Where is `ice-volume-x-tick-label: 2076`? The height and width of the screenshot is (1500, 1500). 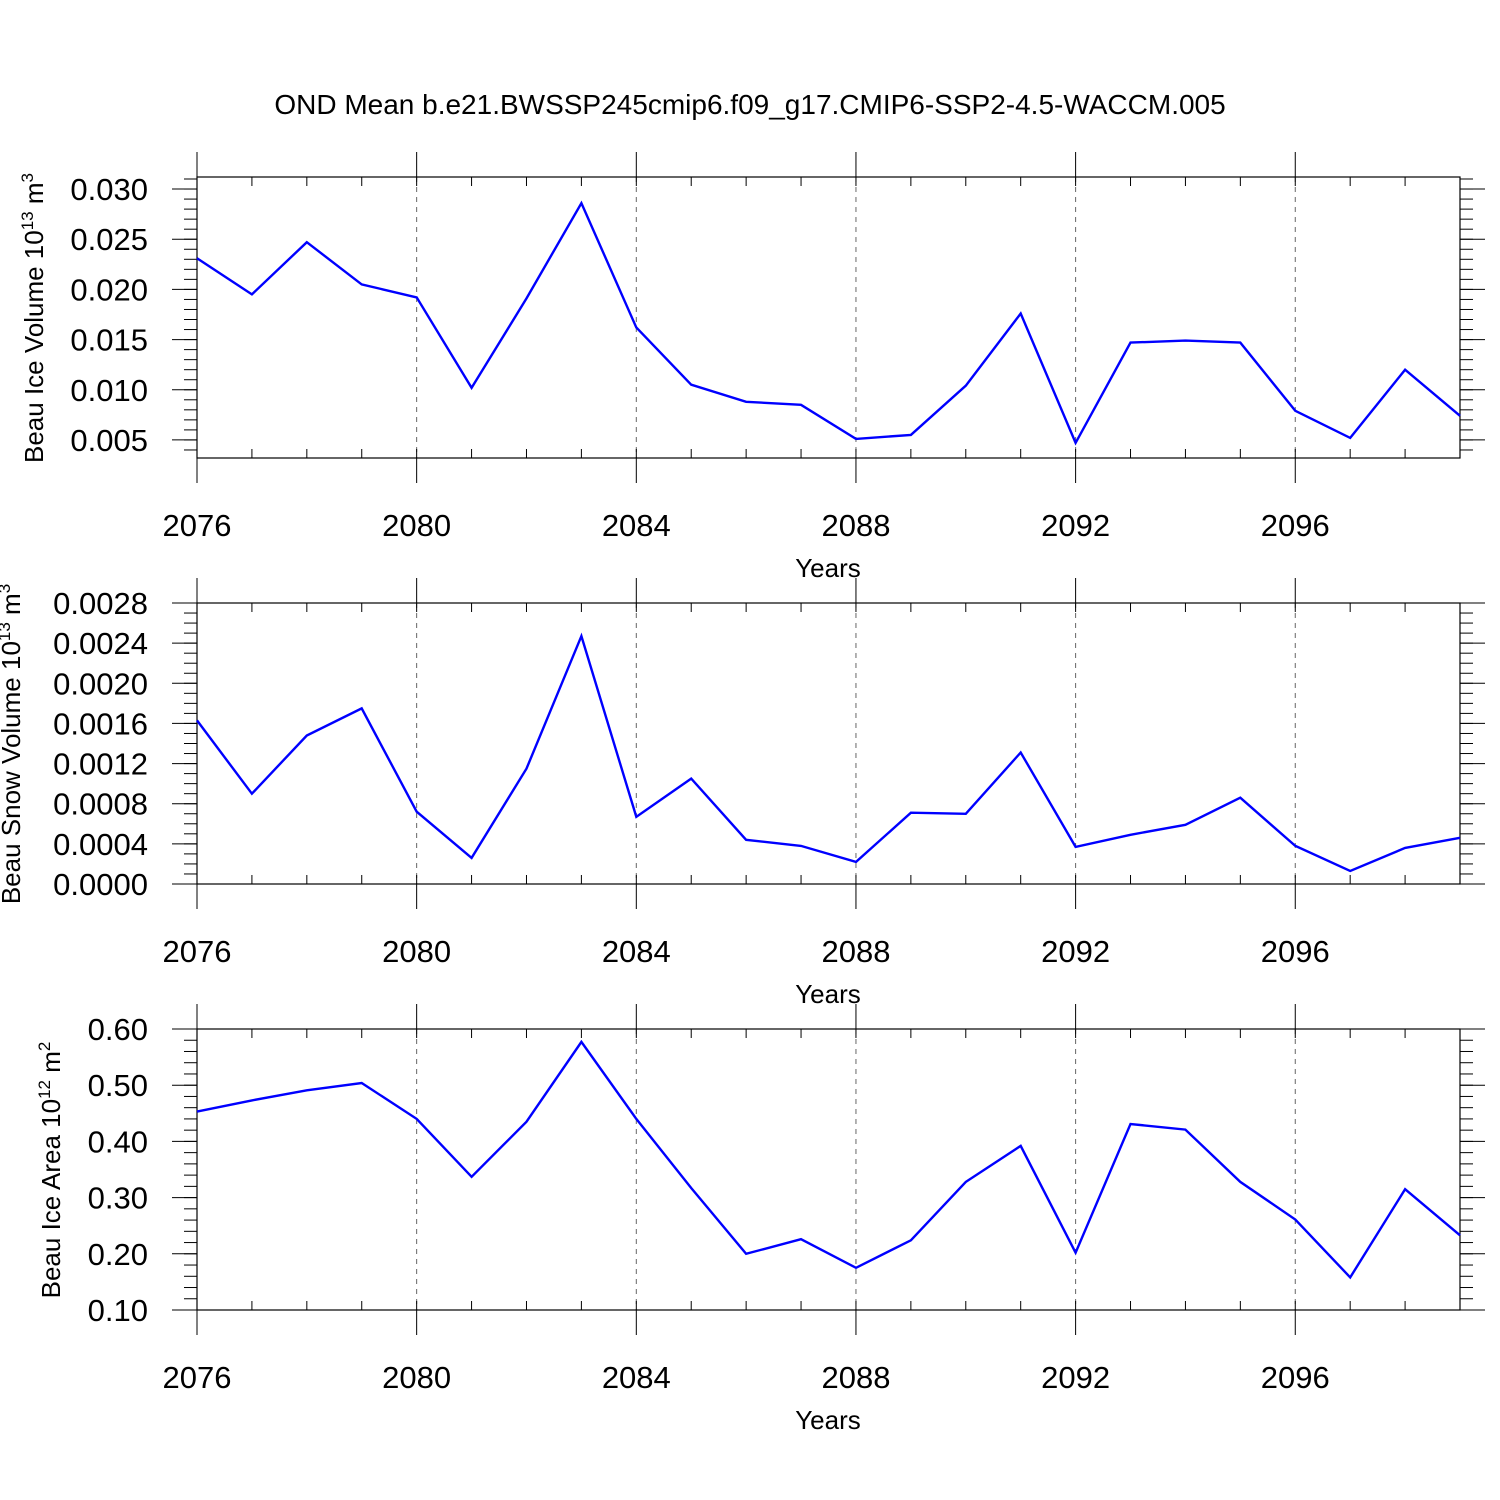 ice-volume-x-tick-label: 2076 is located at coordinates (197, 525).